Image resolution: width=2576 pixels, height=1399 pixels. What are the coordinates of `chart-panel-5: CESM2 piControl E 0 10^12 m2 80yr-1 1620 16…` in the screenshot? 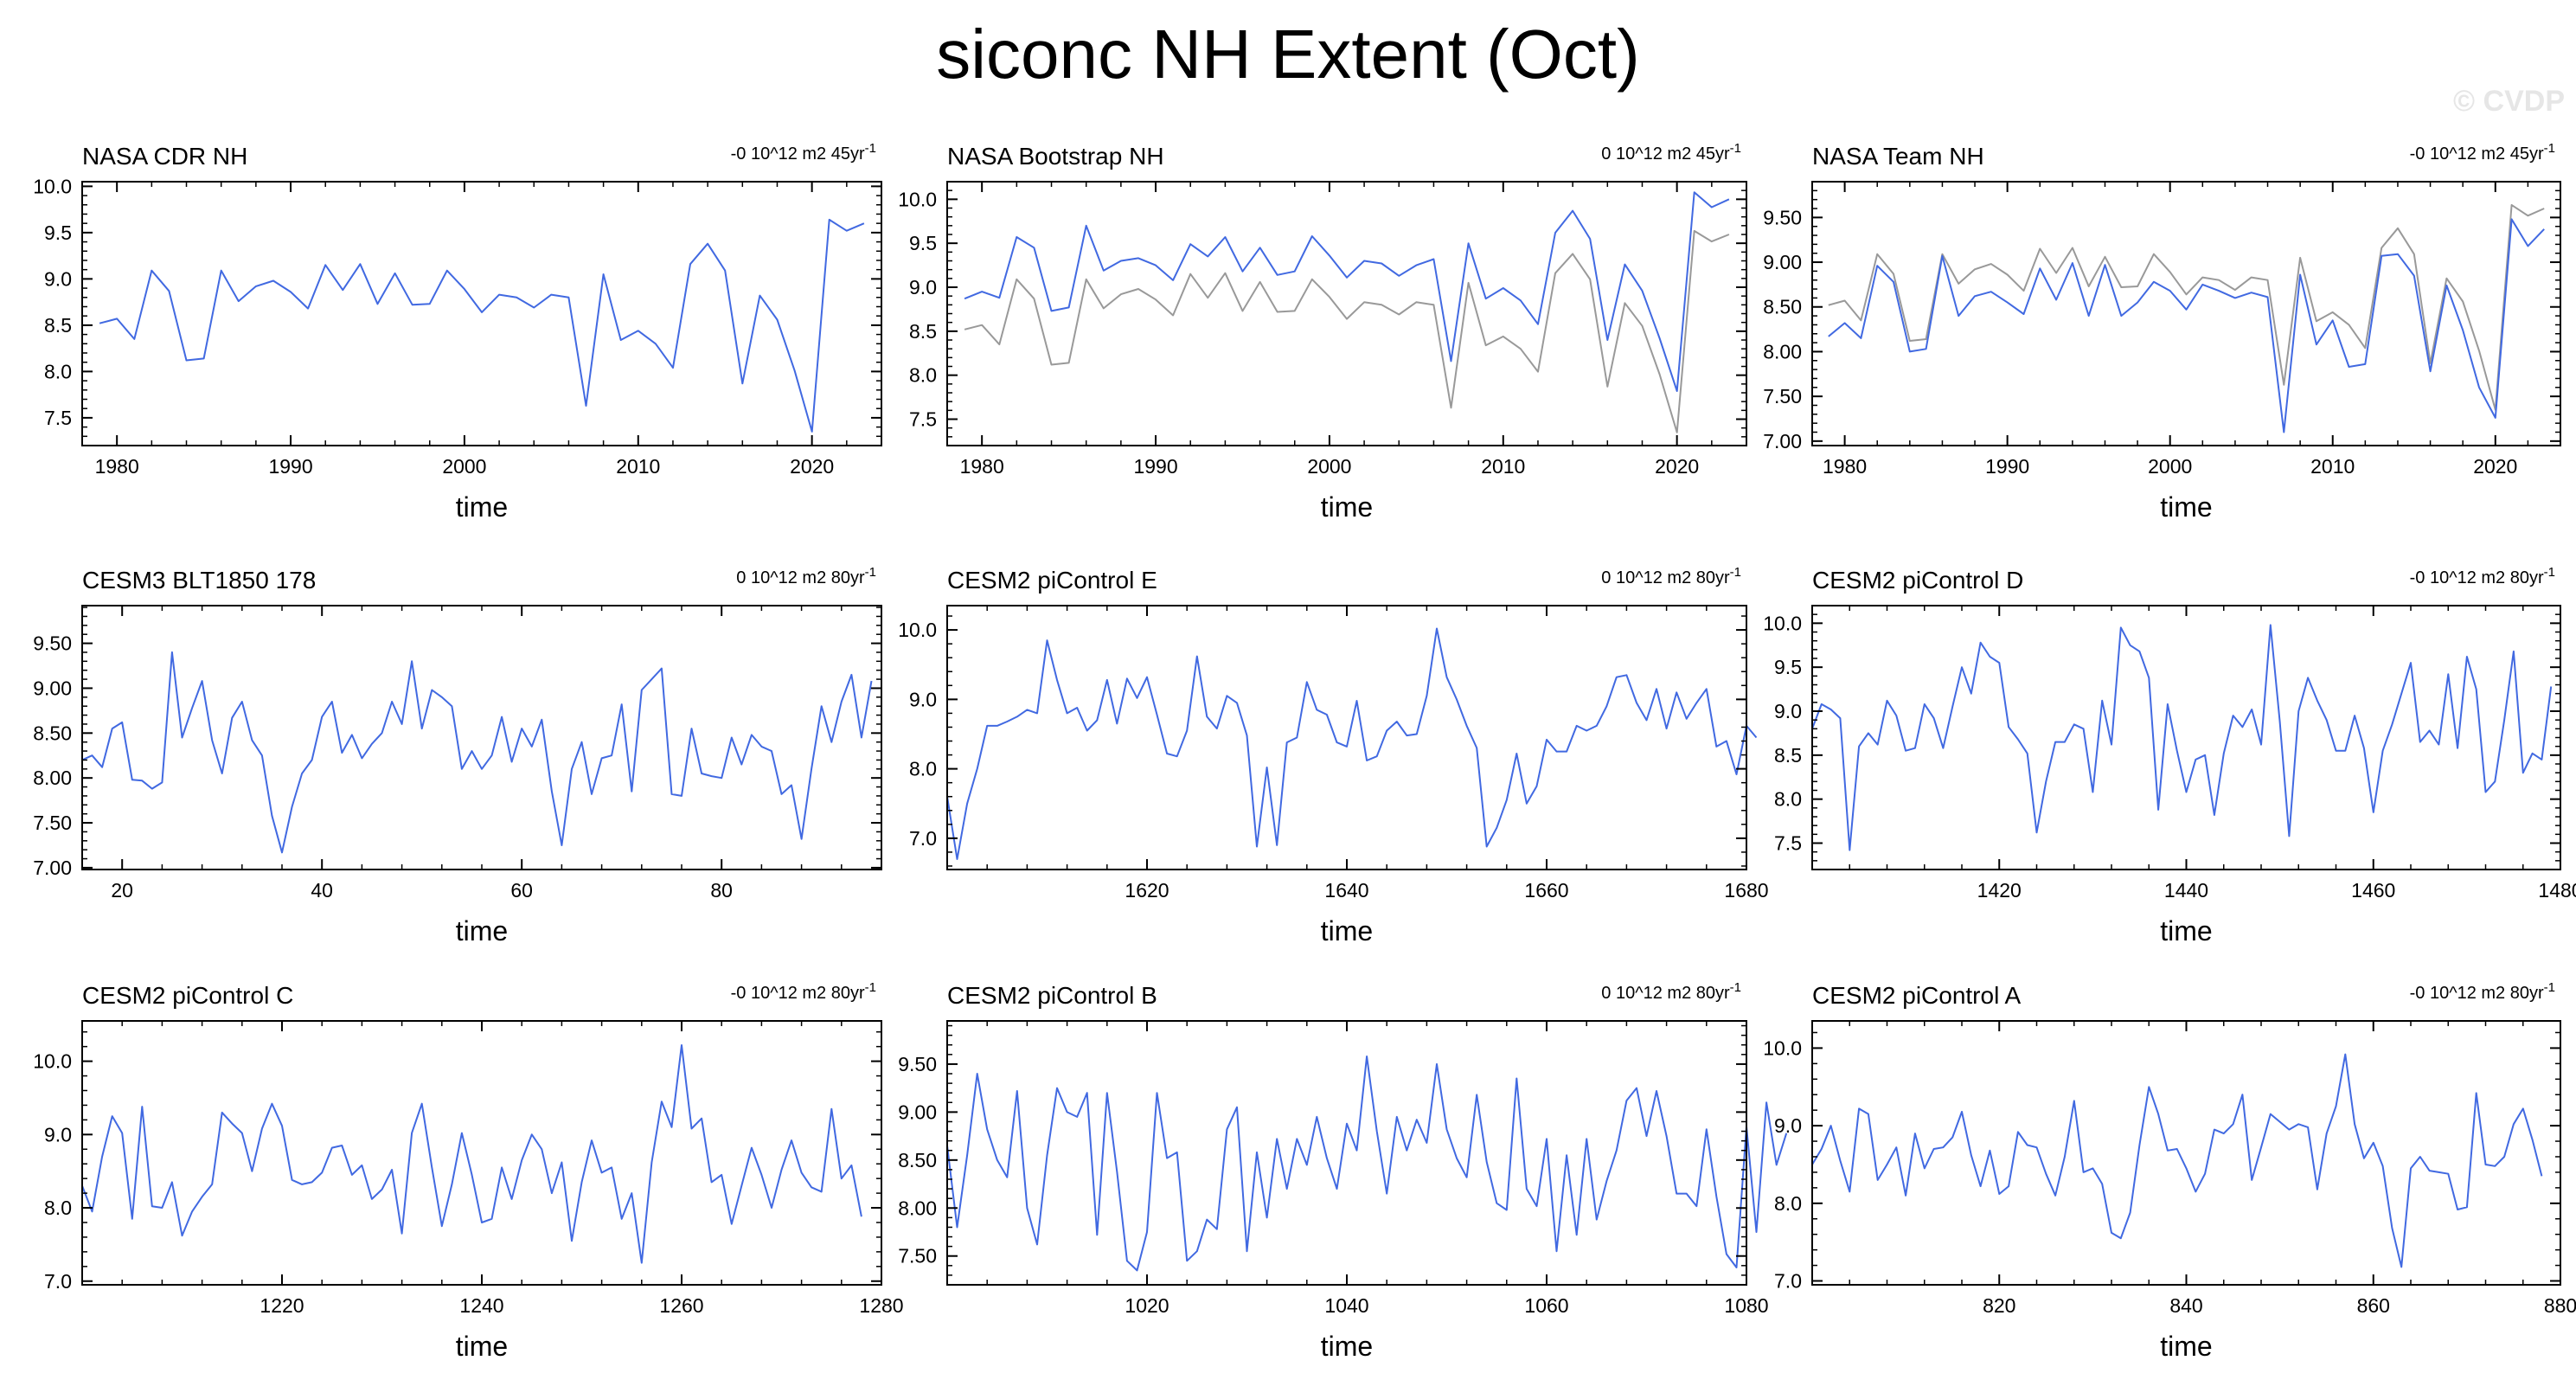 It's located at (1333, 756).